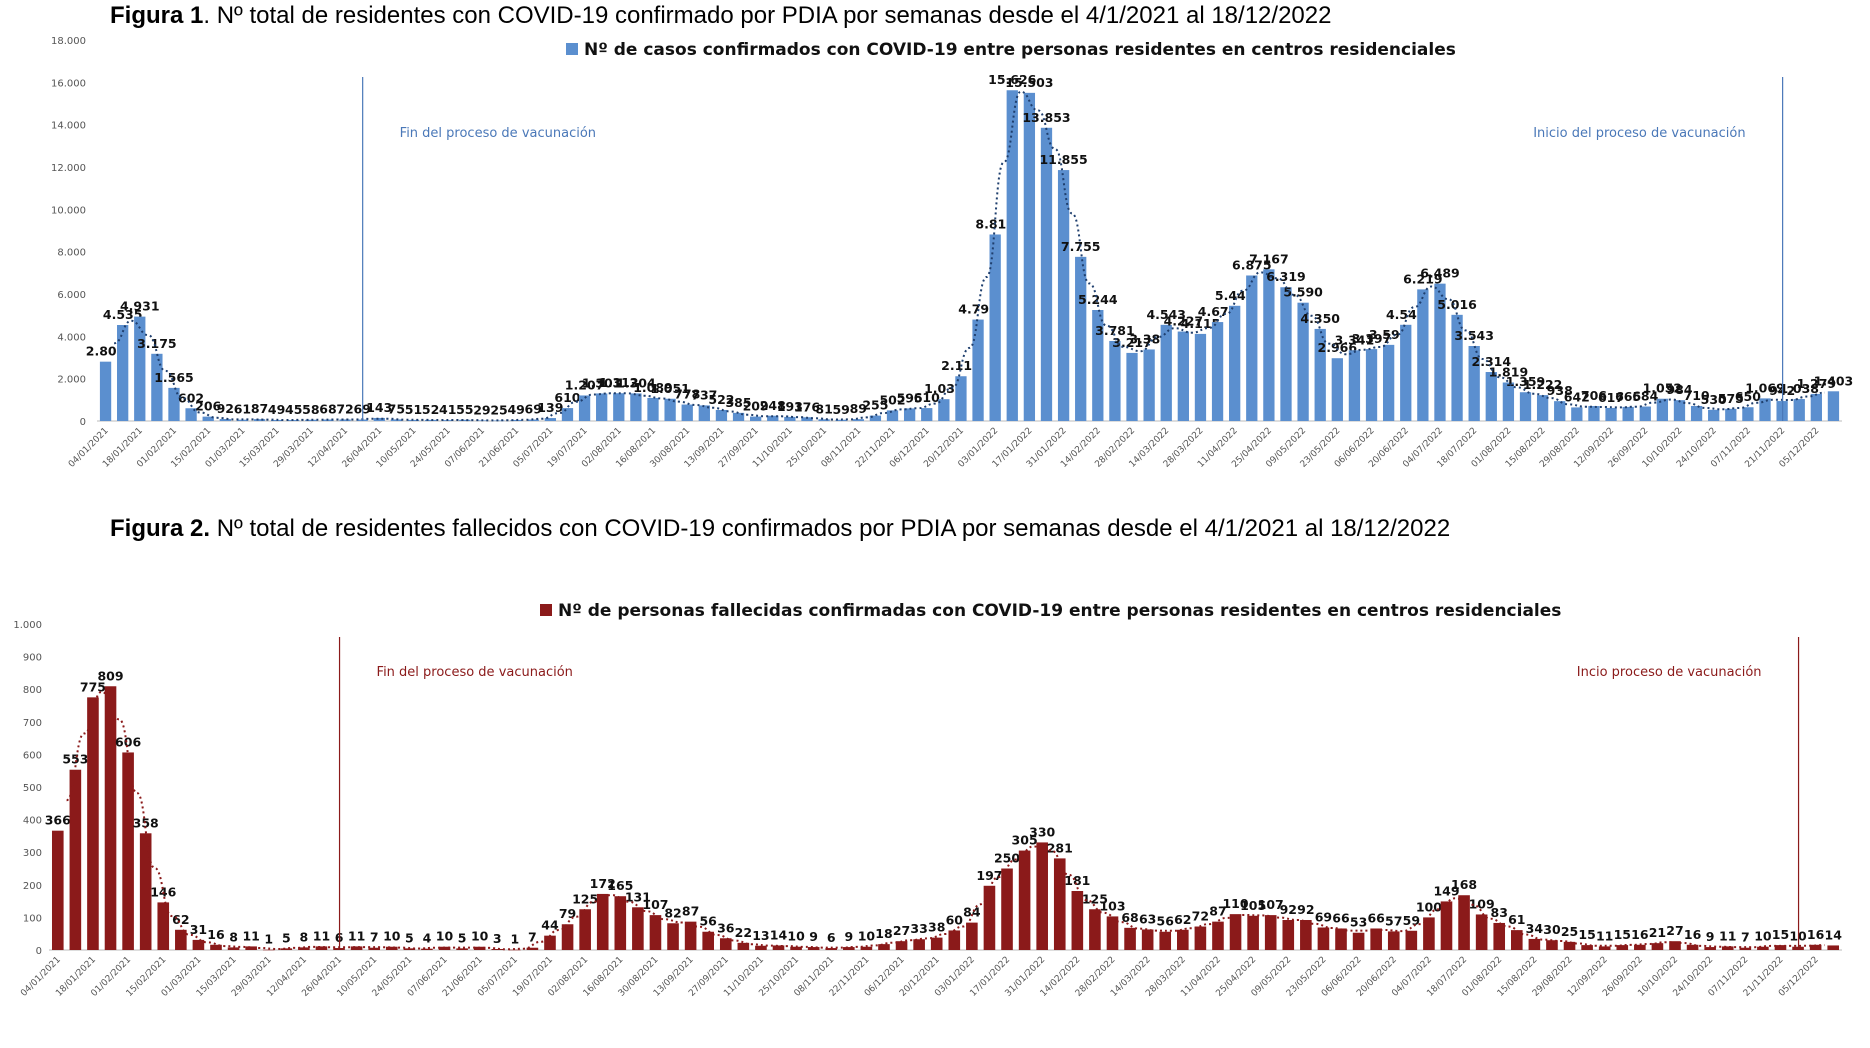 The width and height of the screenshot is (1870, 1048). I want to click on fig1-data-label: 59, so click(840, 409).